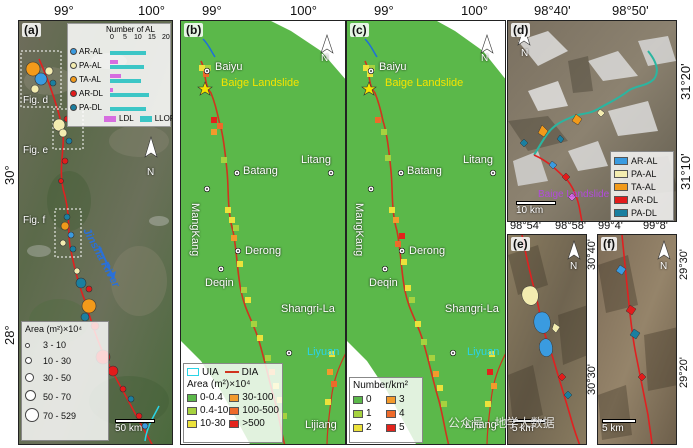 The width and height of the screenshot is (693, 448). I want to click on axis-f-994: 99°4', so click(610, 226).